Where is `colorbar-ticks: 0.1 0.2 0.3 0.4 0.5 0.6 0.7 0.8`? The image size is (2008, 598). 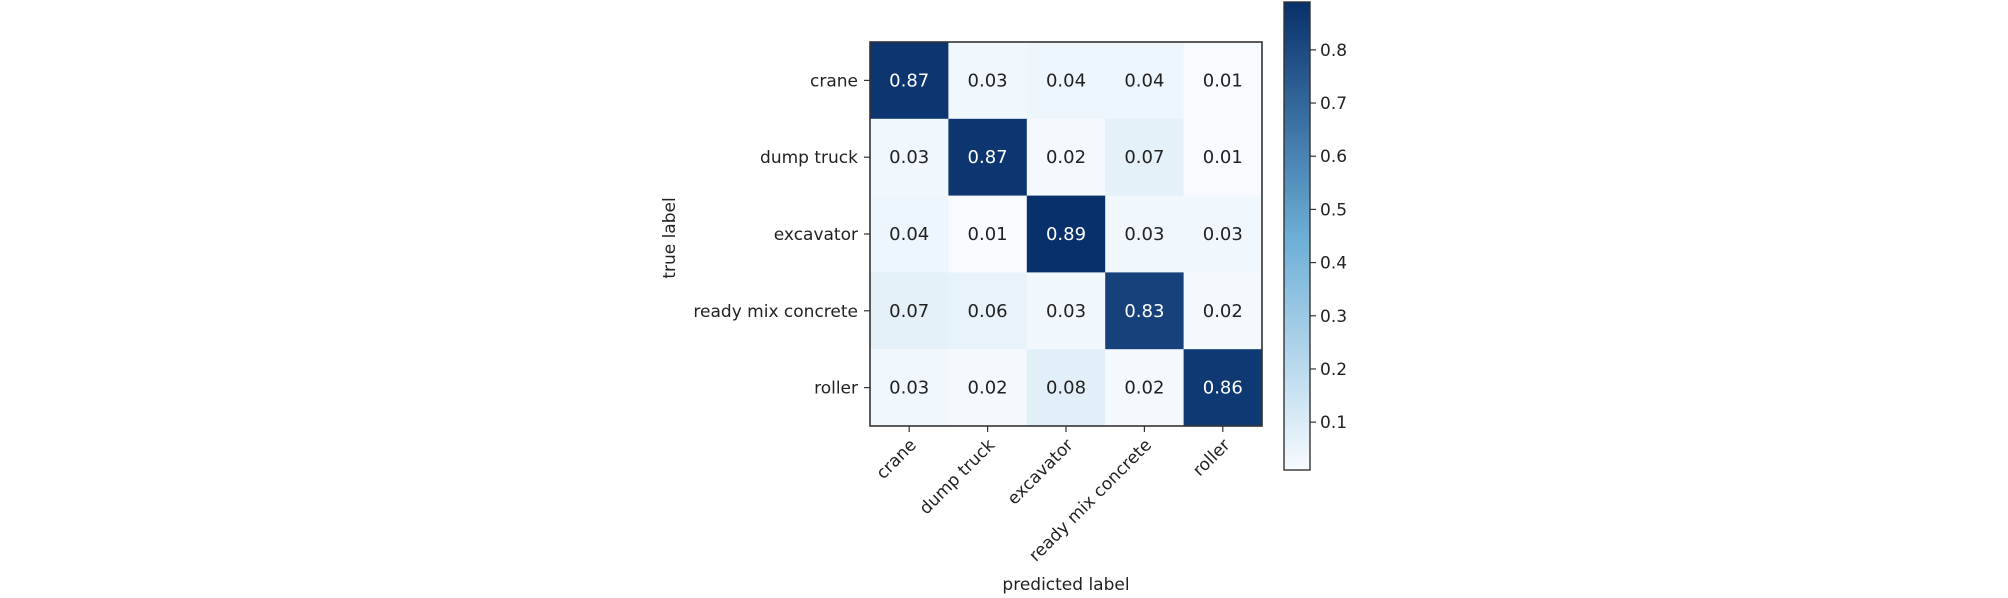 colorbar-ticks: 0.1 0.2 0.3 0.4 0.5 0.6 0.7 0.8 is located at coordinates (1328, 237).